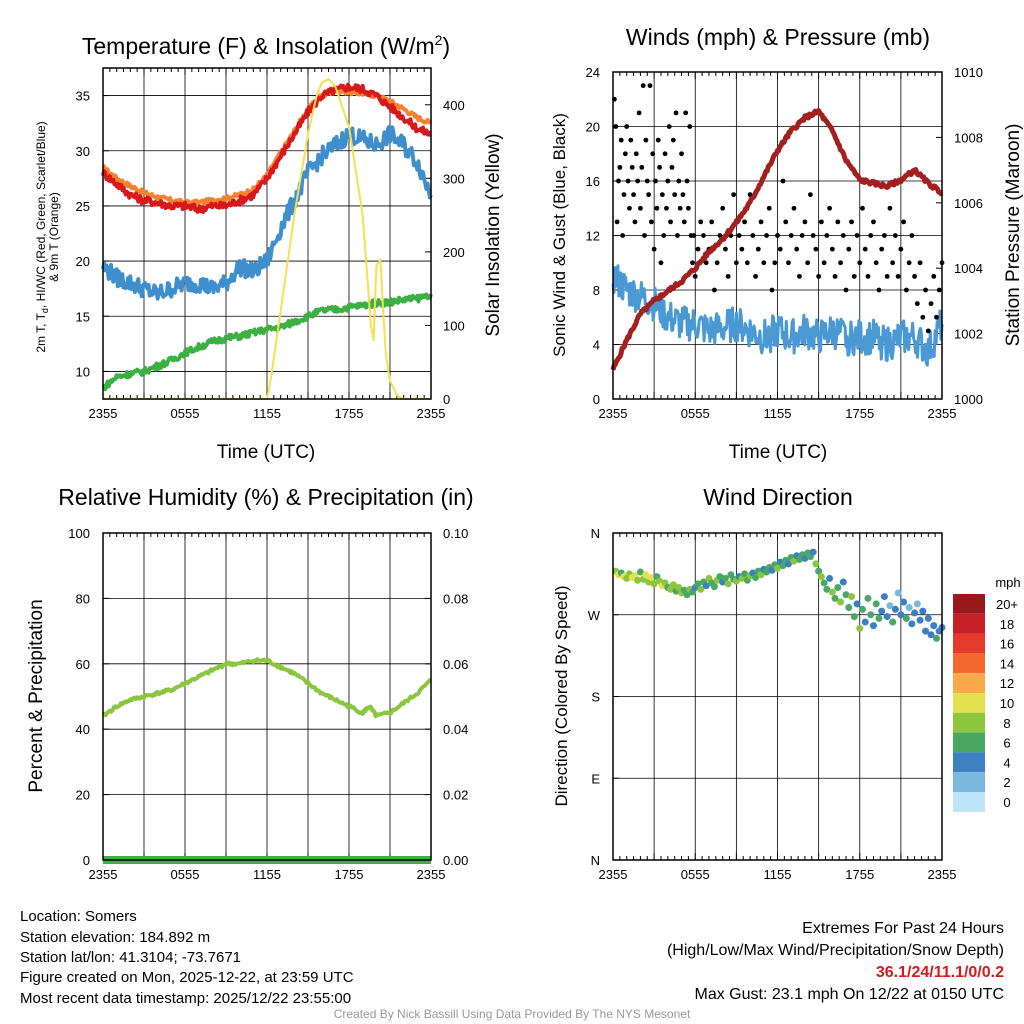  I want to click on series-line-td, so click(267, 342).